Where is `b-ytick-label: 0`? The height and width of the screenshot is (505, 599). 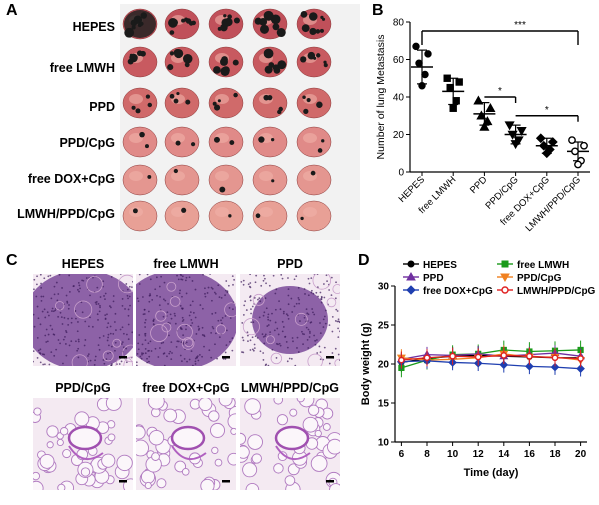
b-ytick-label: 0 is located at coordinates (401, 173).